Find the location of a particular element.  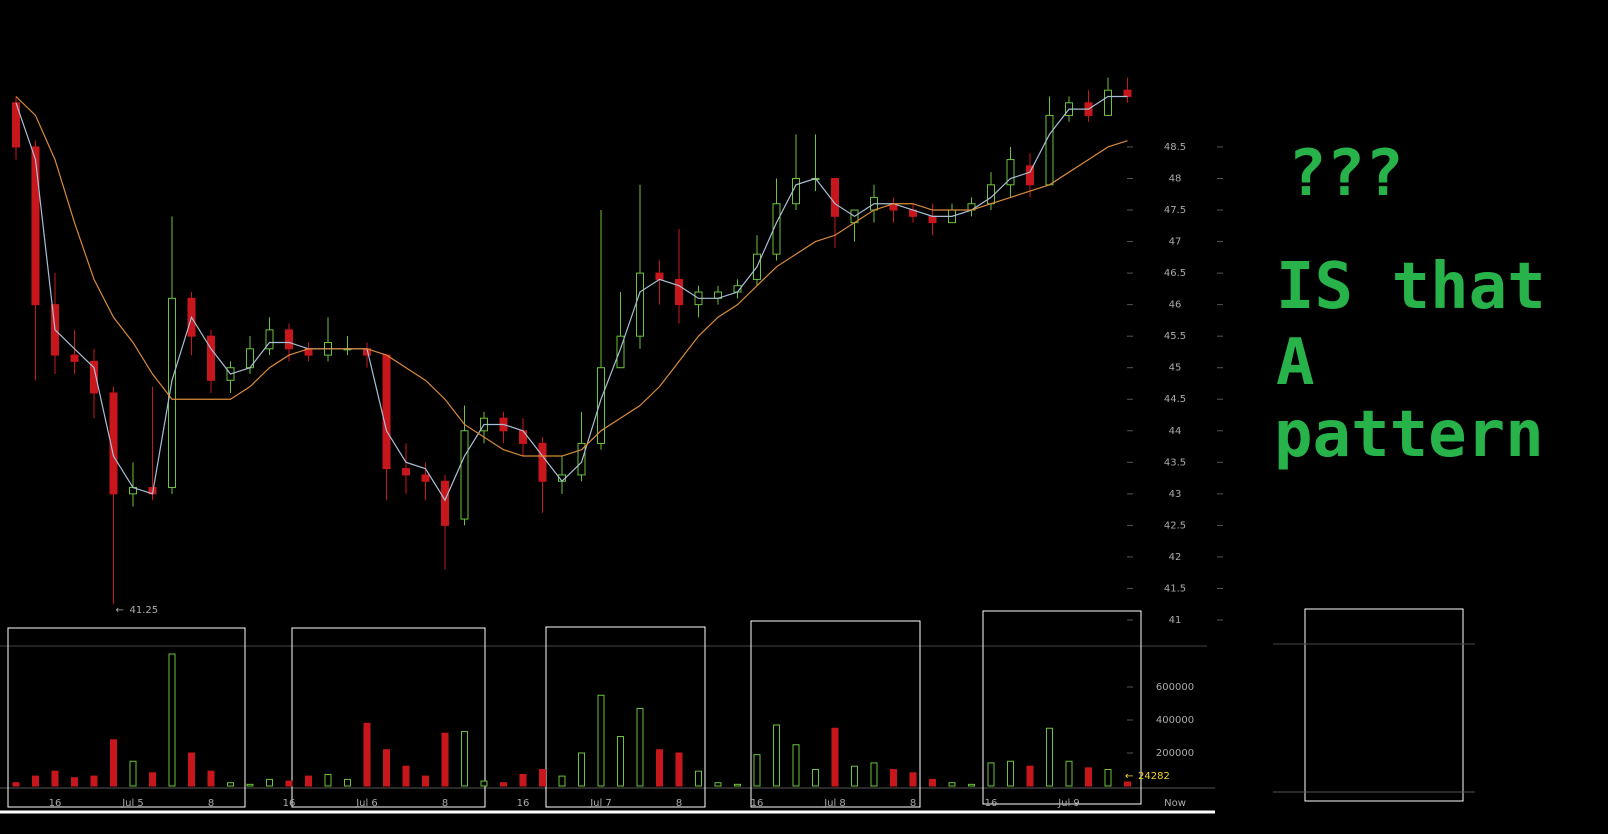

y-tick-label: 46 is located at coordinates (1175, 305).